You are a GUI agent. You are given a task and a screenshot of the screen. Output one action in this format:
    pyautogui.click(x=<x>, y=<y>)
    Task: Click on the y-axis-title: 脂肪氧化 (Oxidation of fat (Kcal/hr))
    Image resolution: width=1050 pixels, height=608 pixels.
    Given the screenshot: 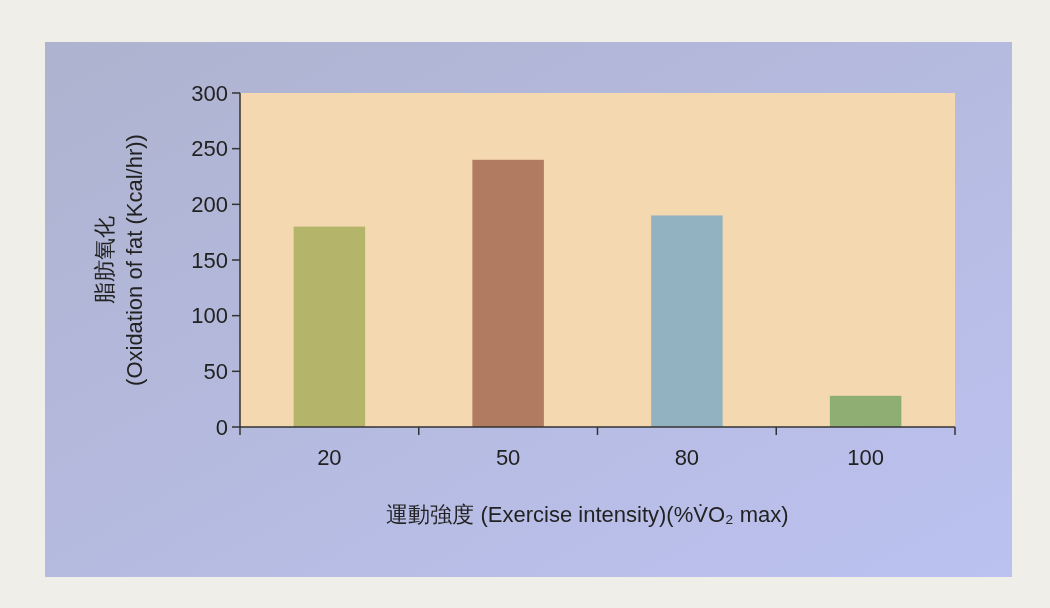 What is the action you would take?
    pyautogui.click(x=119, y=260)
    